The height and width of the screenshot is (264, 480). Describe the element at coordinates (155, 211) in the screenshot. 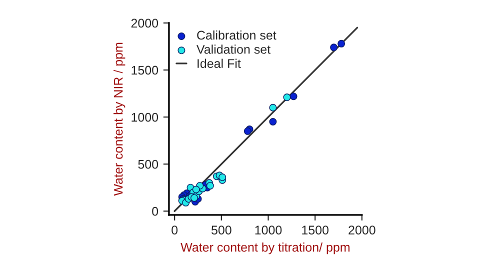

I see `y-tick-label: 0` at that location.